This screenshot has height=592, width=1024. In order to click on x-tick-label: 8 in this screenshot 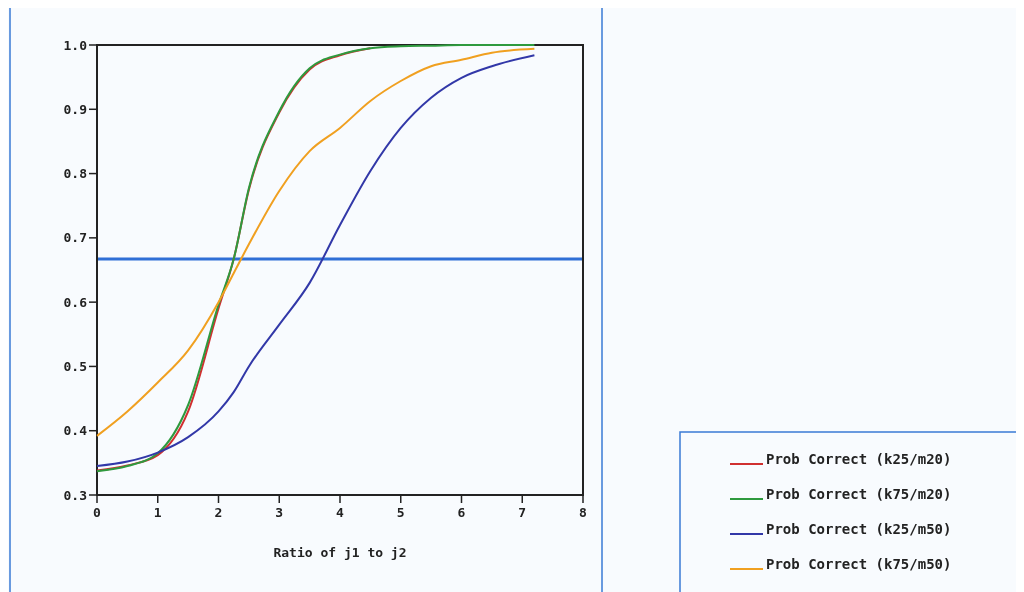, I will do `click(583, 512)`.